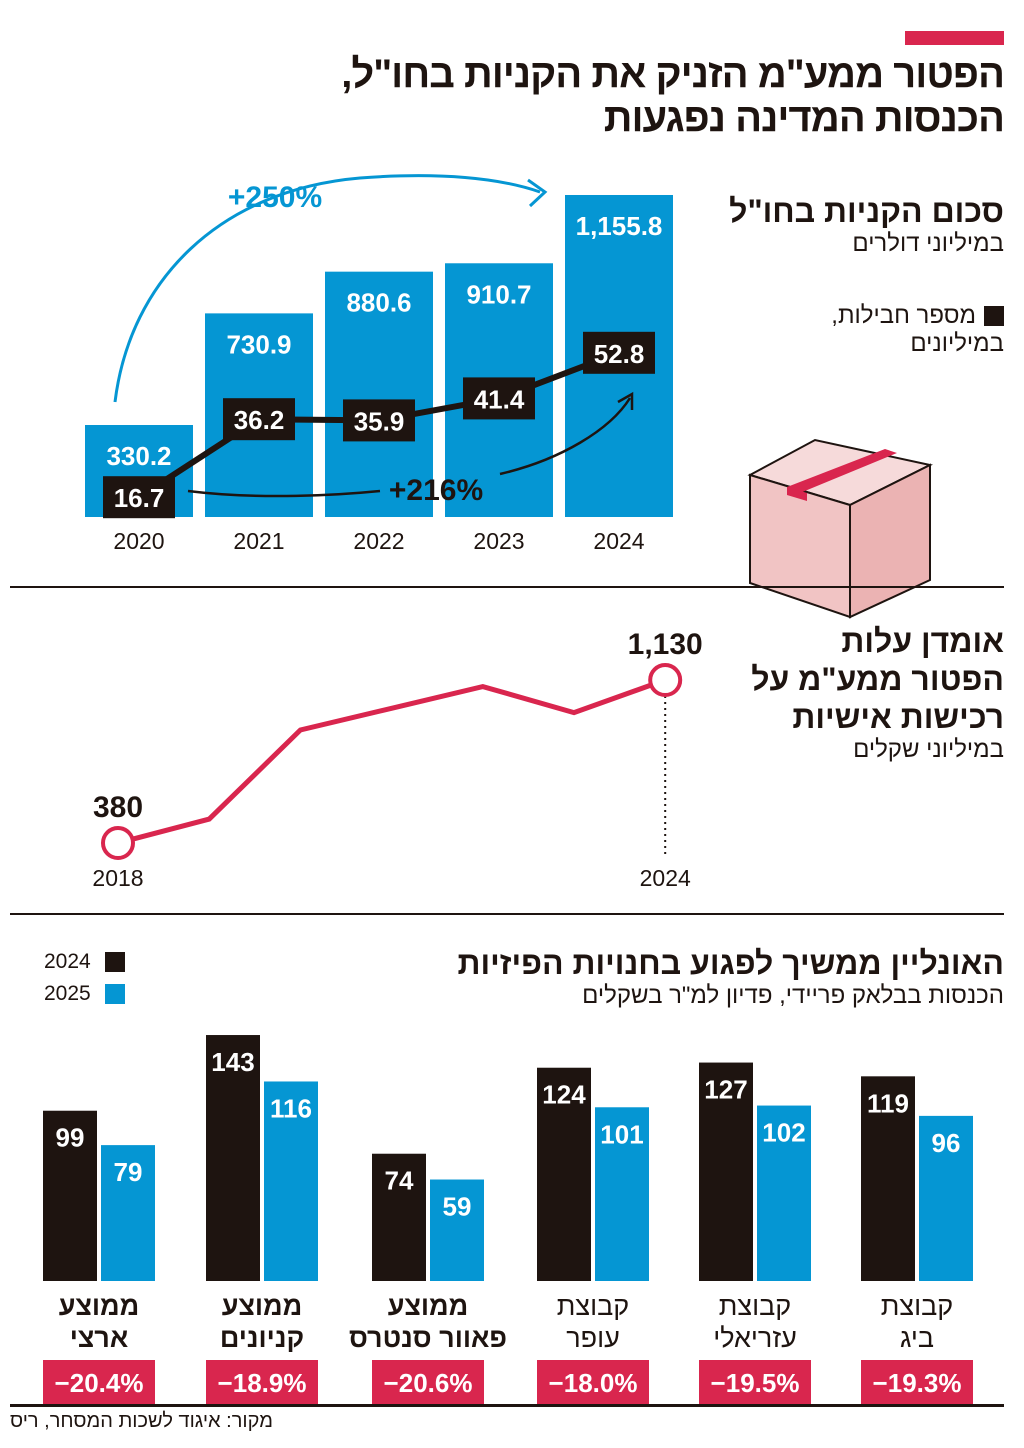 The width and height of the screenshot is (1024, 1448). I want to click on baseline-rule, so click(507, 1405).